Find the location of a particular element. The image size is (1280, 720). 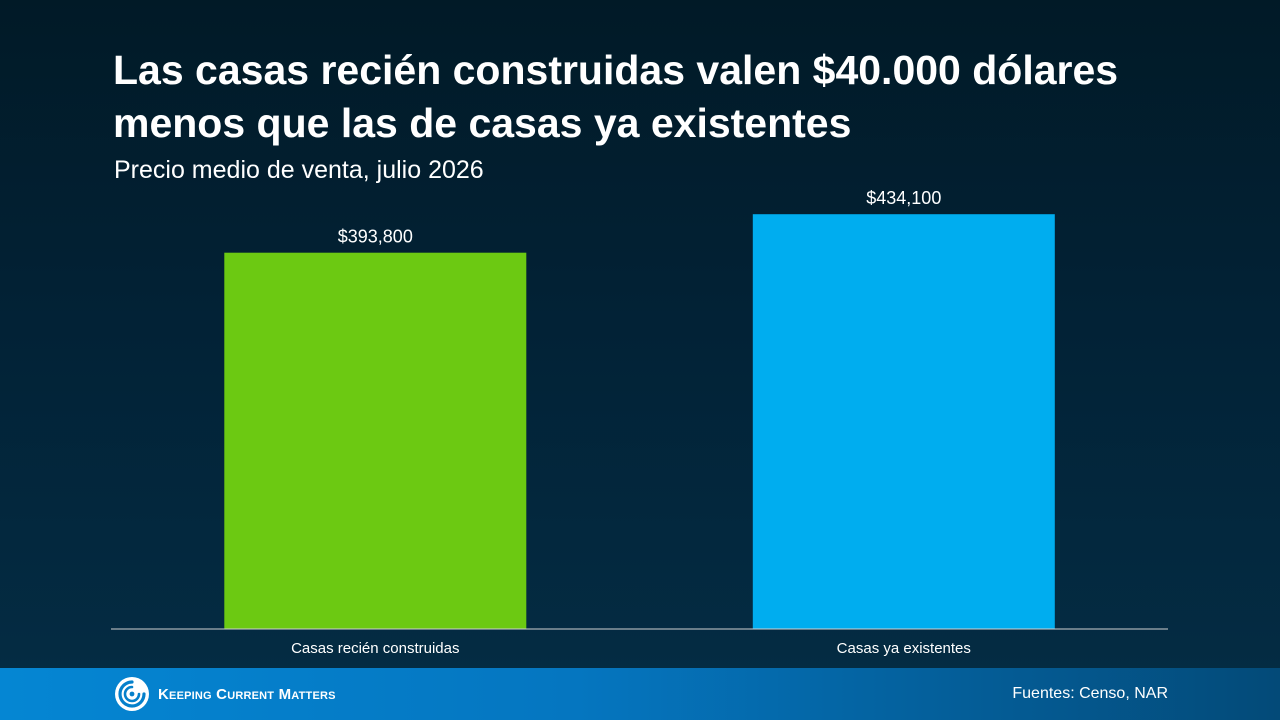

x-tick-label-2: Casas ya existentes is located at coordinates (904, 648).